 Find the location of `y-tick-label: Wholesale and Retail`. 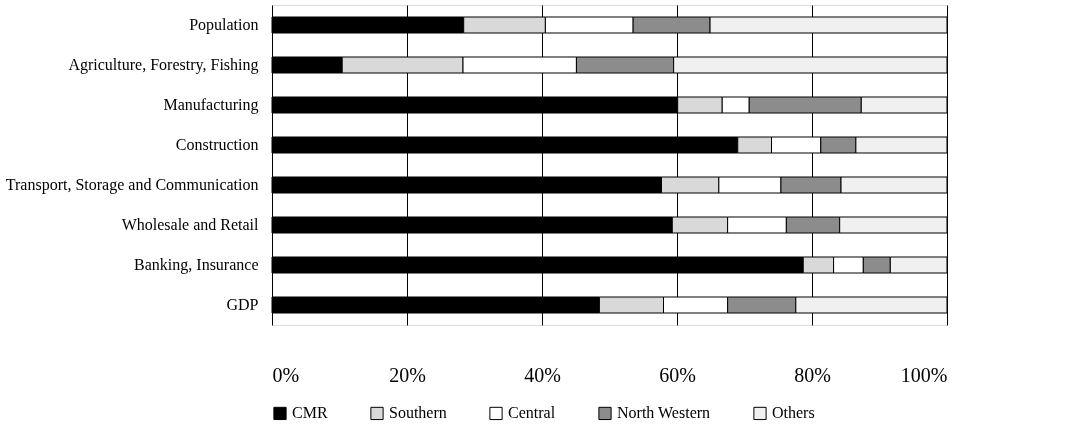

y-tick-label: Wholesale and Retail is located at coordinates (190, 224).